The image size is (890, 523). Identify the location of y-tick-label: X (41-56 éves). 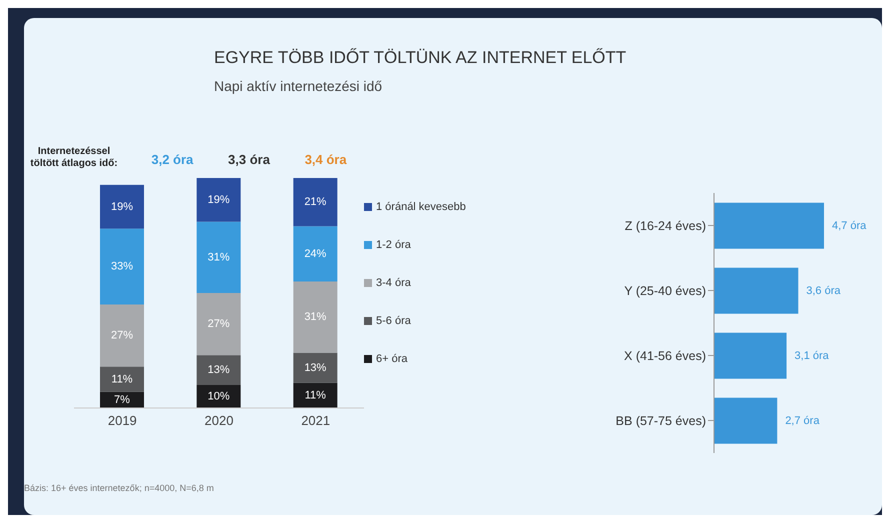
(665, 355).